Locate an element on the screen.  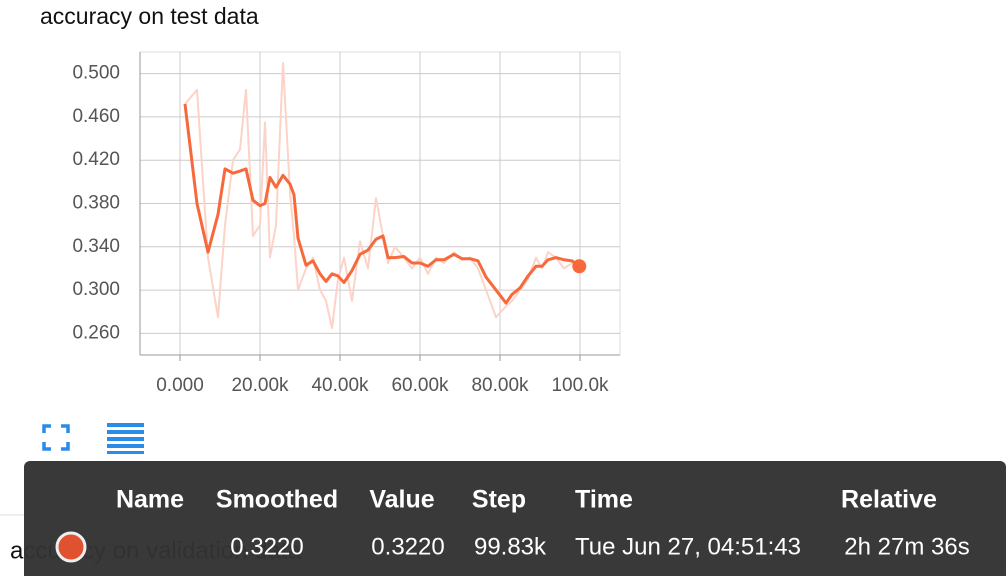
tooltip-header: Relative is located at coordinates (889, 500).